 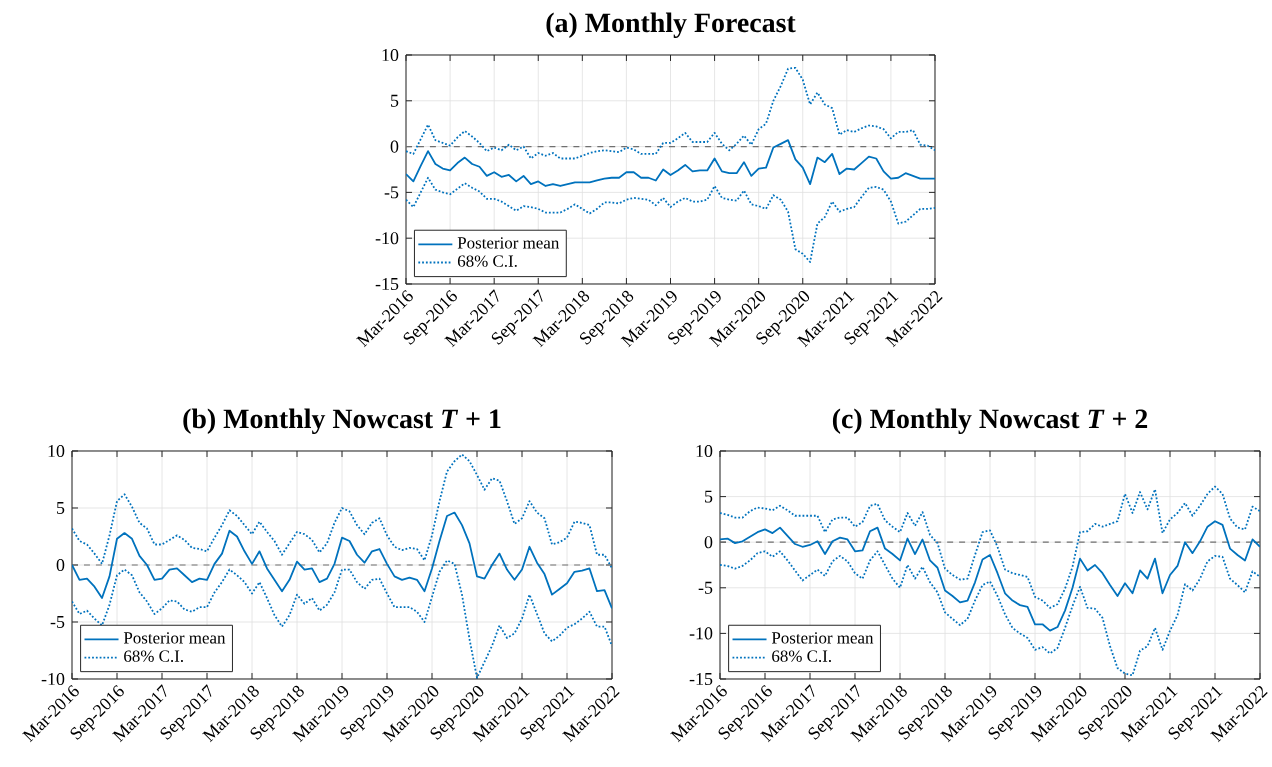 What do you see at coordinates (342, 421) in the screenshot?
I see `chart-title: (b) Monthly Nowcast T + 1` at bounding box center [342, 421].